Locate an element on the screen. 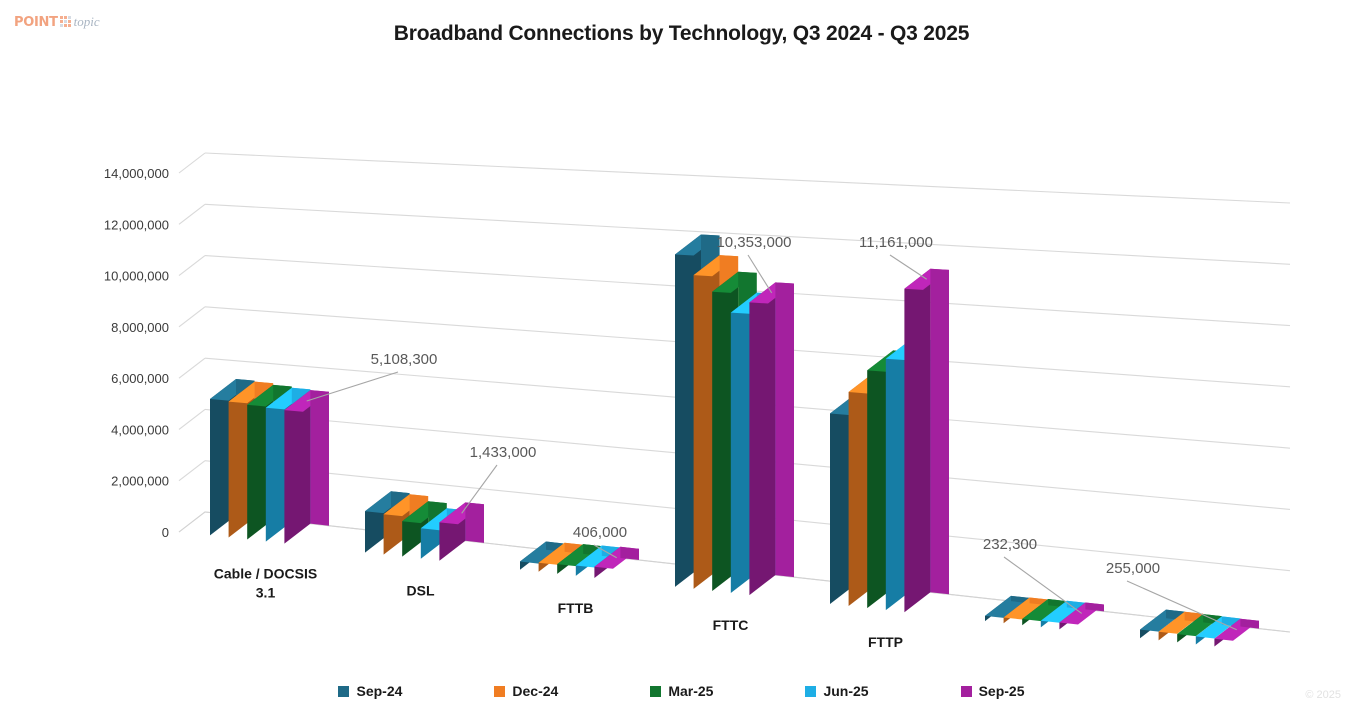  legend-item: Sep-24 is located at coordinates (370, 691).